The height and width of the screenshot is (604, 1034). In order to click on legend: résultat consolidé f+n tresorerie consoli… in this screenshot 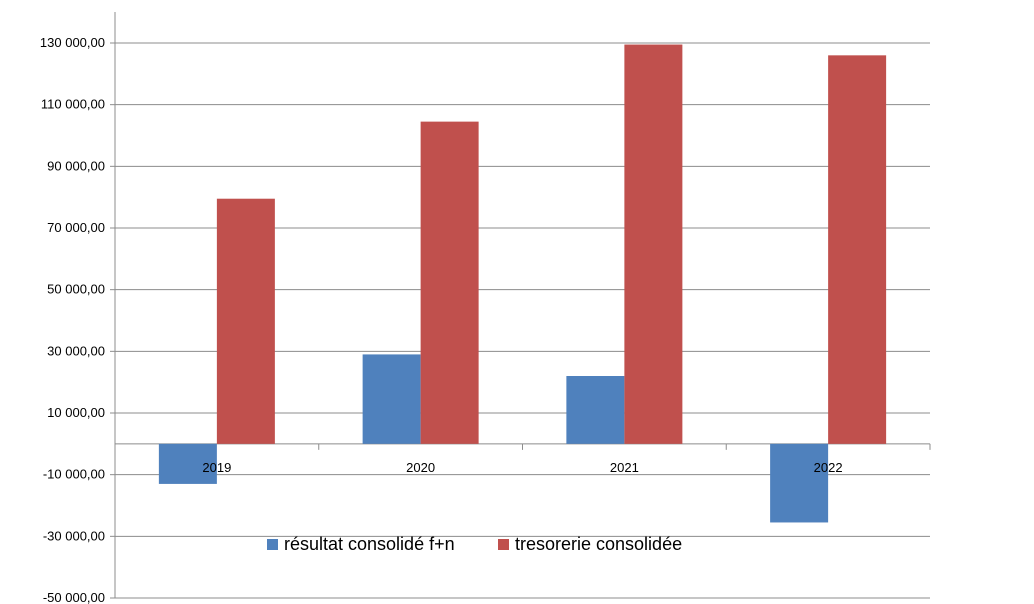, I will do `click(474, 544)`.